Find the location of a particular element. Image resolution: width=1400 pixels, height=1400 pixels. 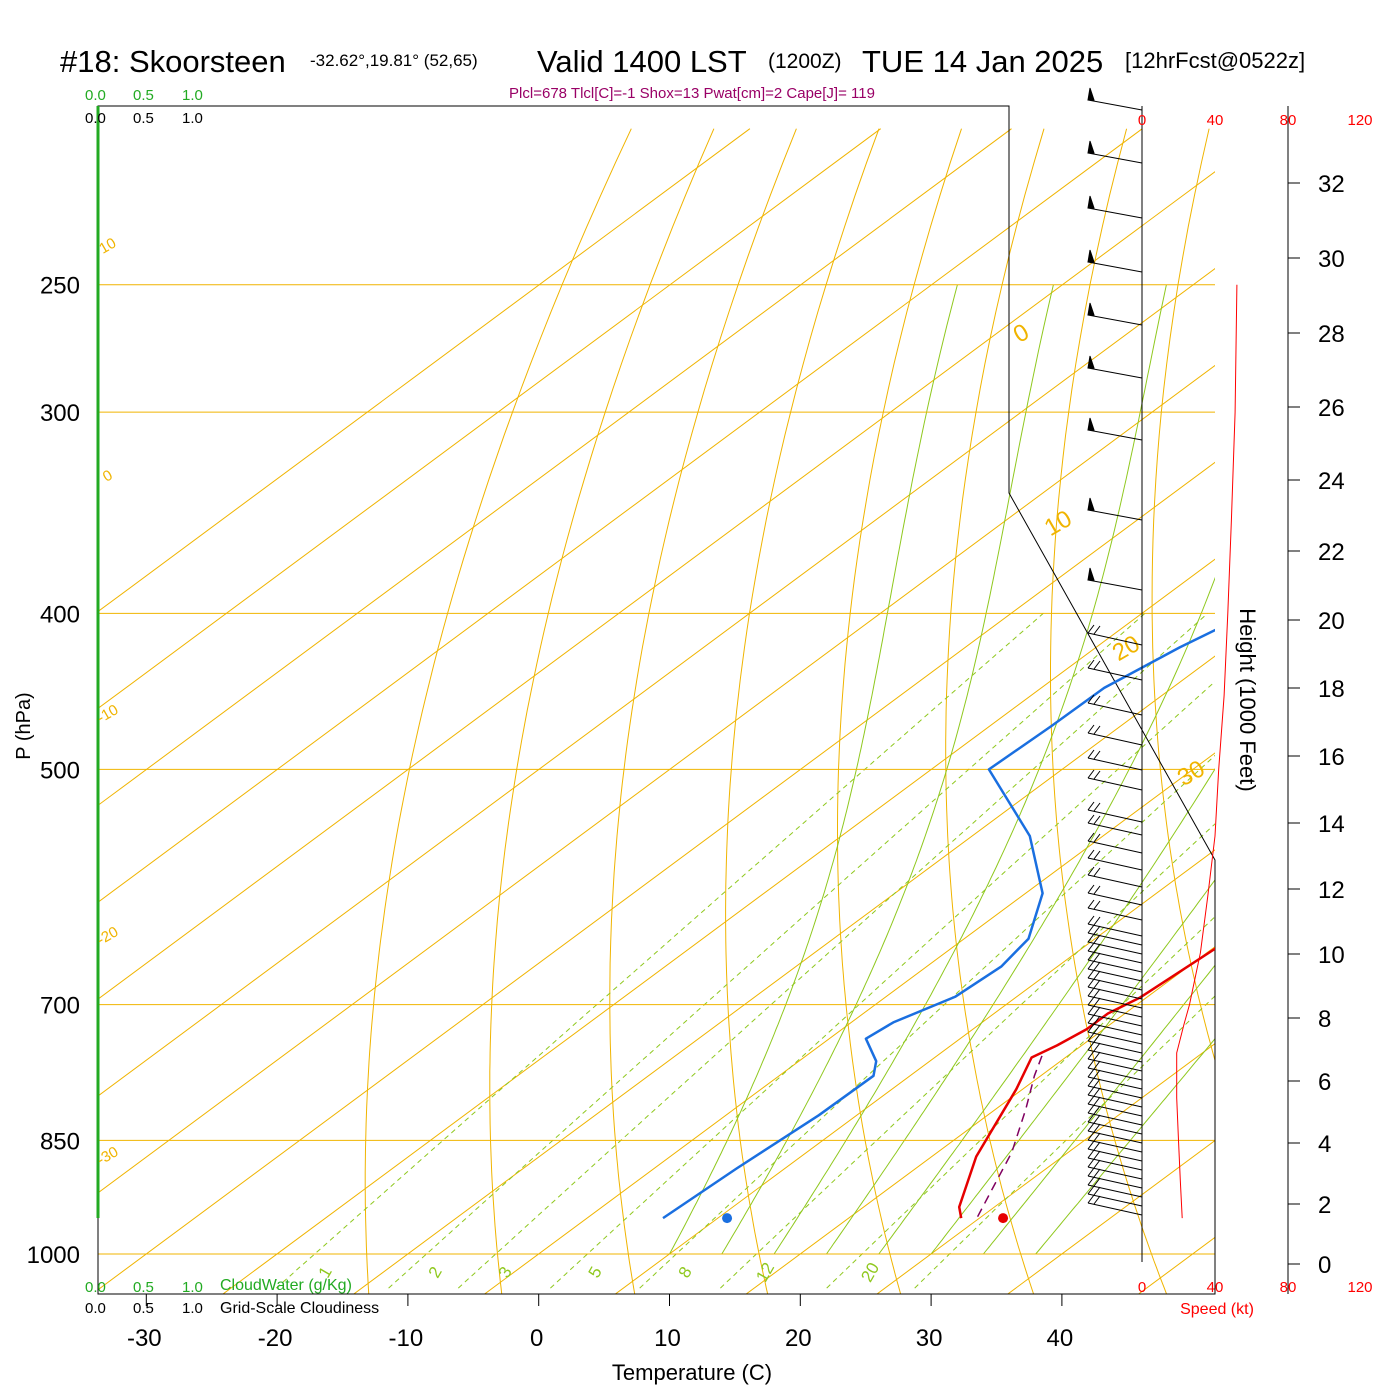

cloud-bottom-black-1: 0.5 is located at coordinates (143, 1308).